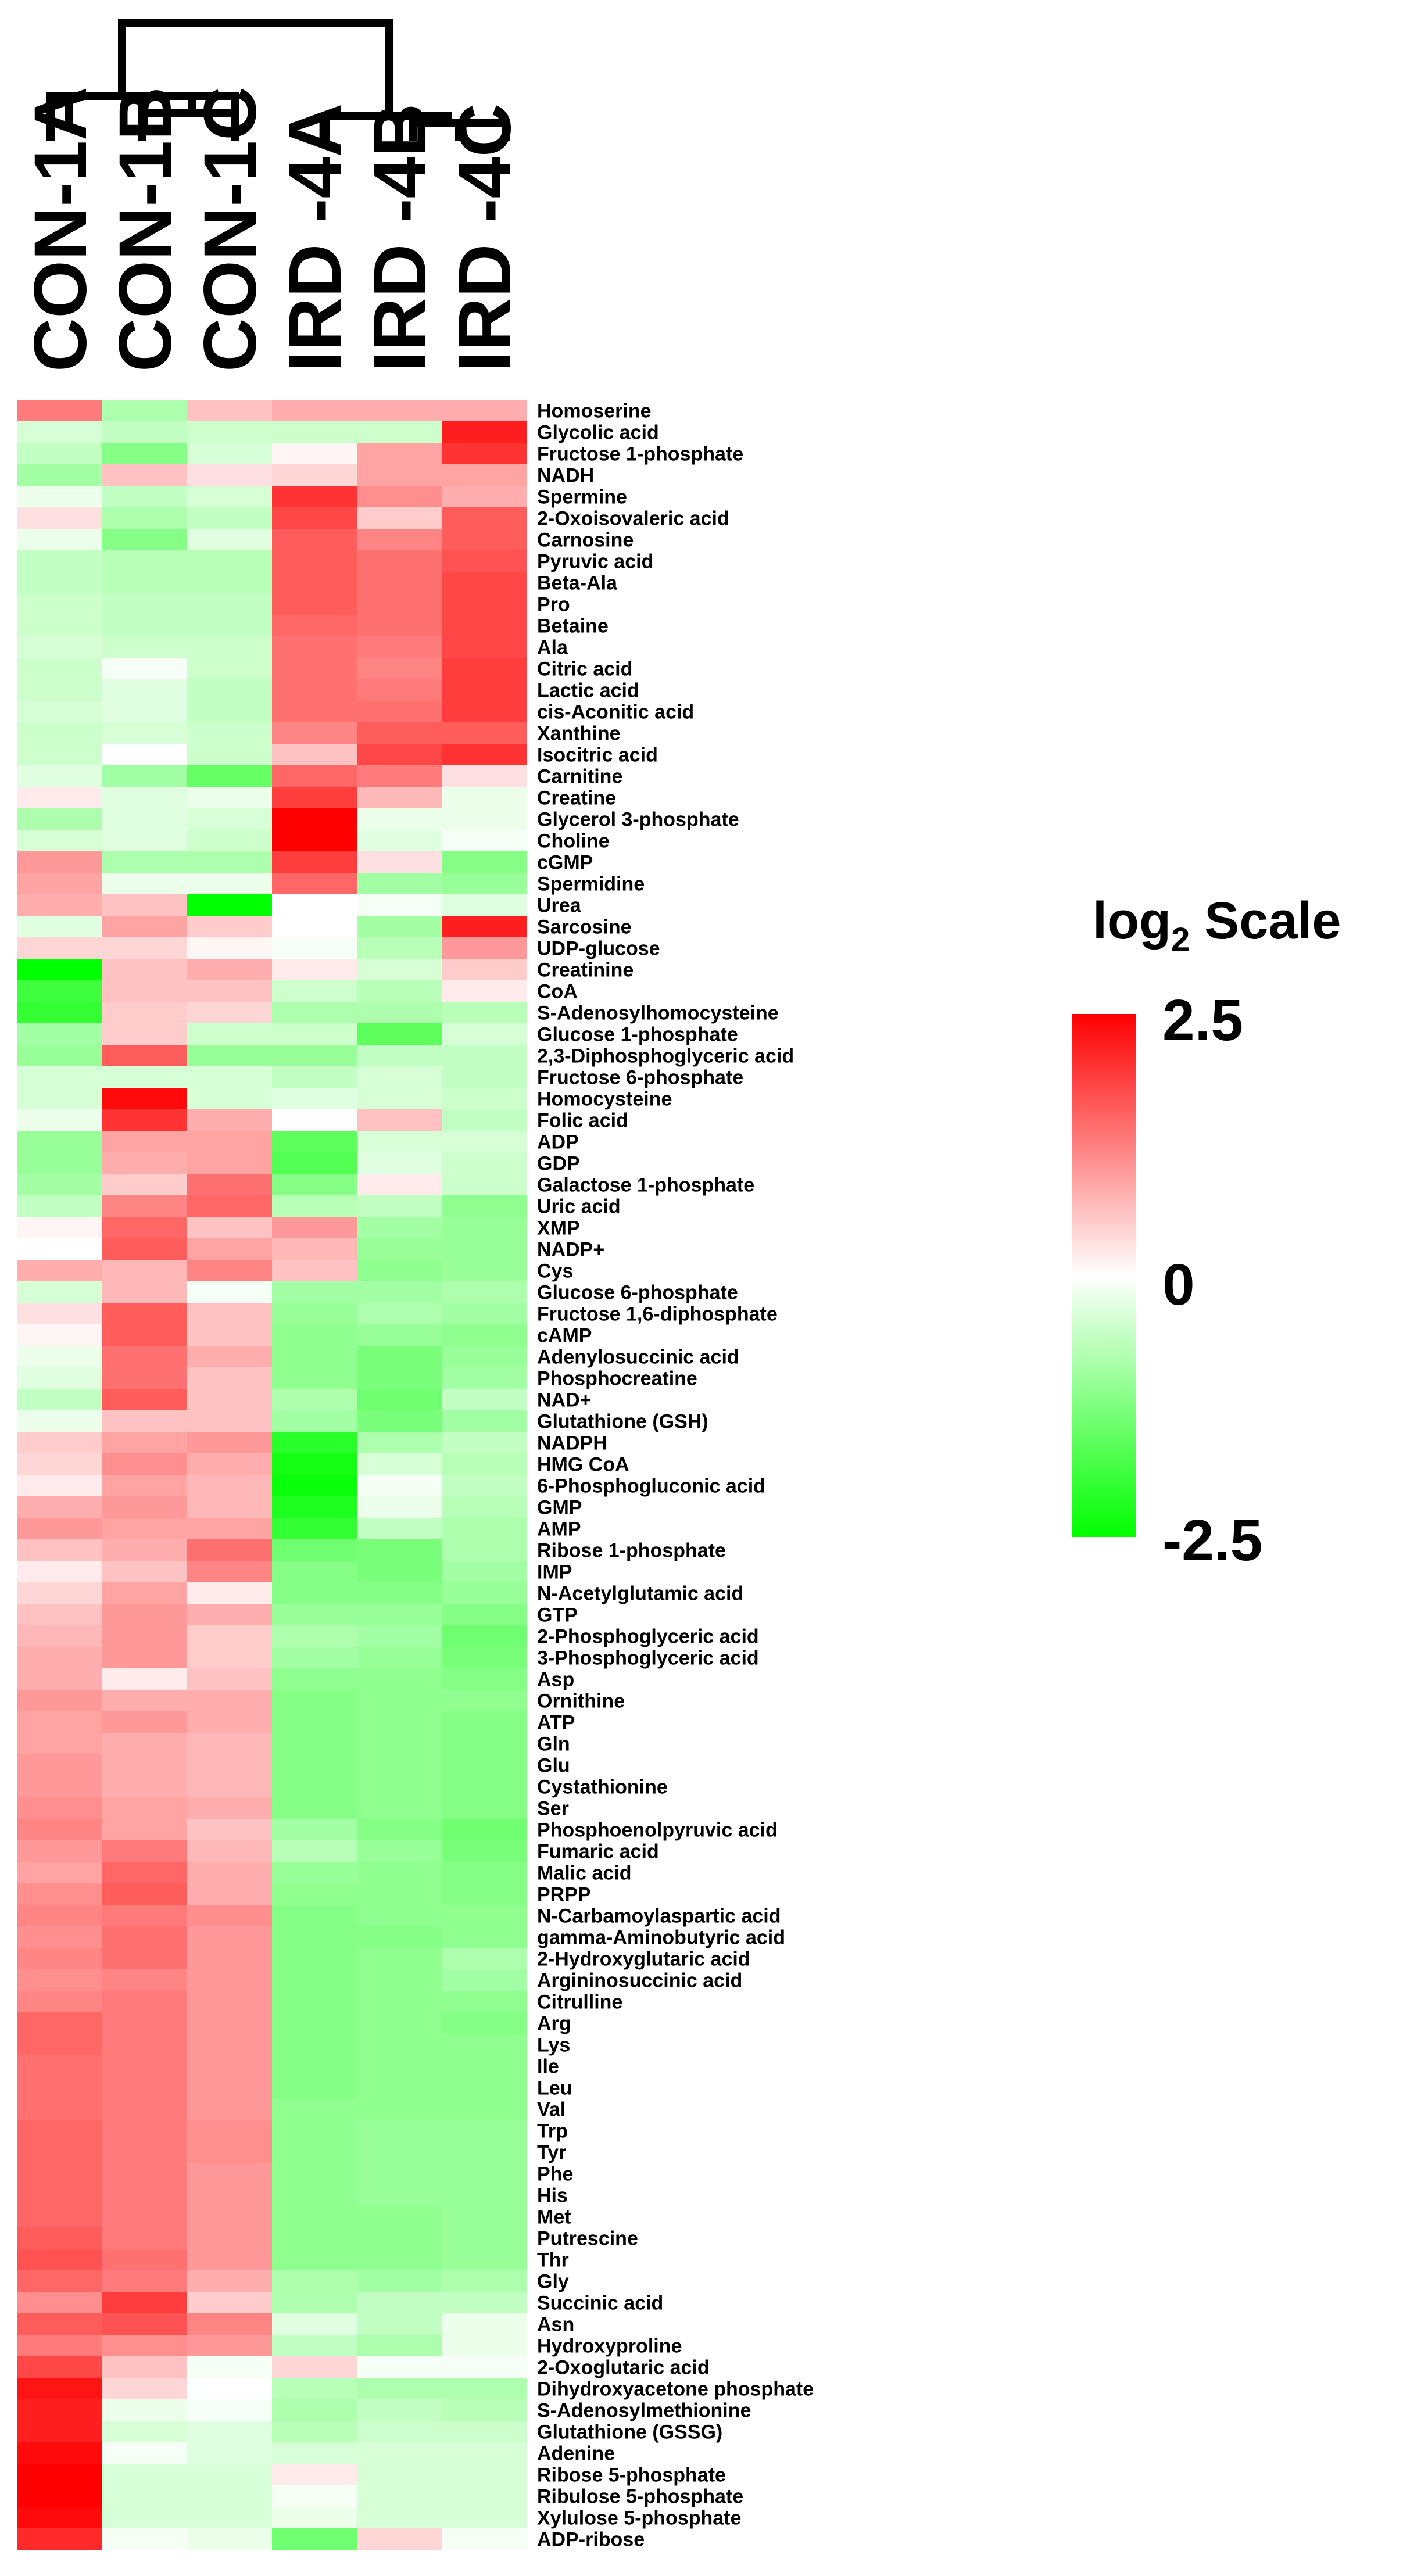 The height and width of the screenshot is (2576, 1428). I want to click on row-label: 2-Phosphoglyceric acid, so click(648, 1637).